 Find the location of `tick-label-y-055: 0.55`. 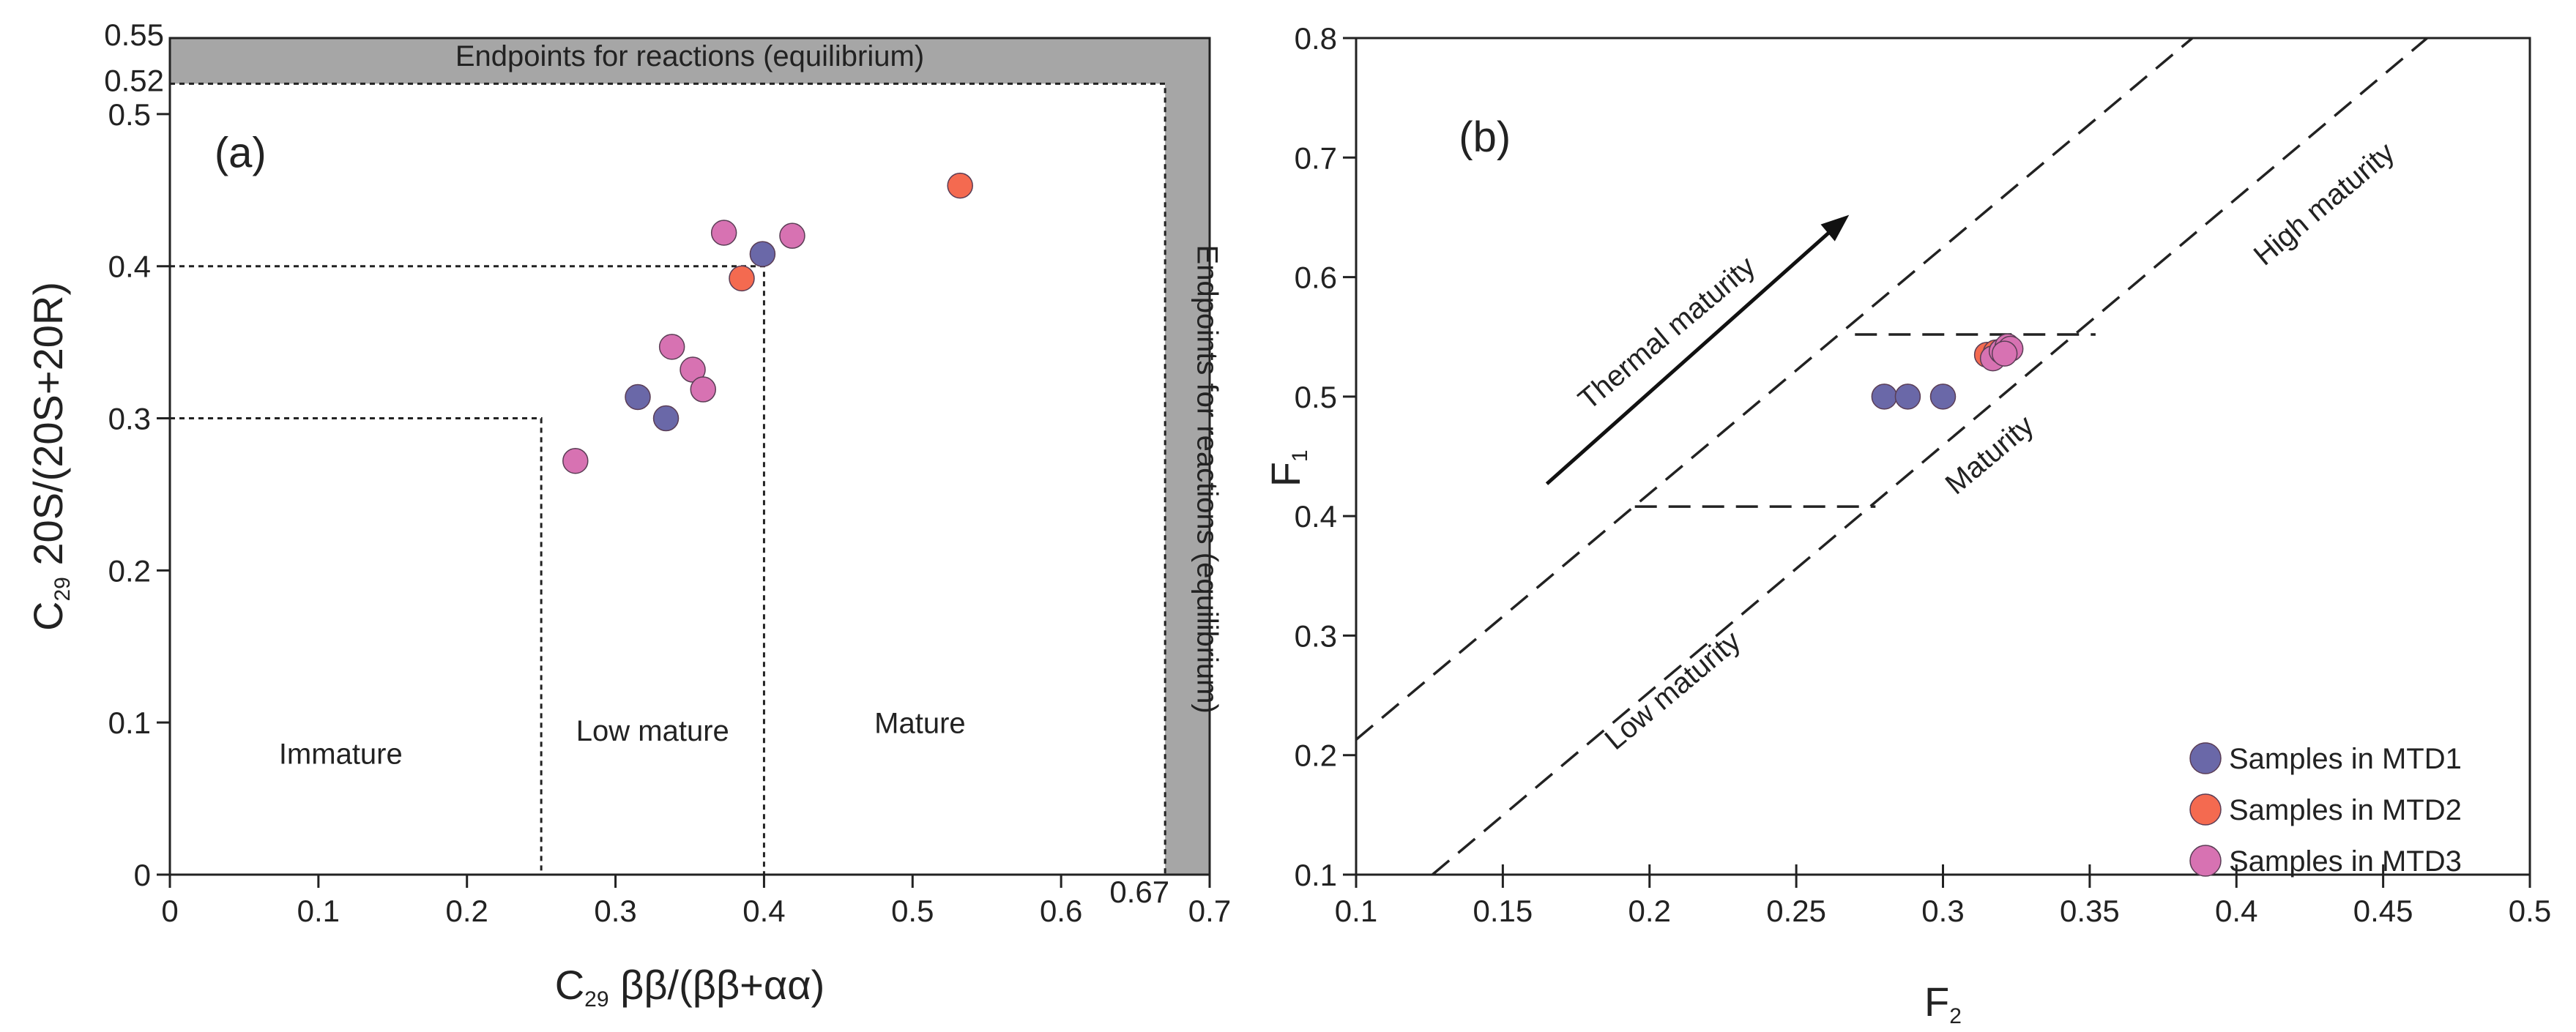

tick-label-y-055: 0.55 is located at coordinates (134, 35).